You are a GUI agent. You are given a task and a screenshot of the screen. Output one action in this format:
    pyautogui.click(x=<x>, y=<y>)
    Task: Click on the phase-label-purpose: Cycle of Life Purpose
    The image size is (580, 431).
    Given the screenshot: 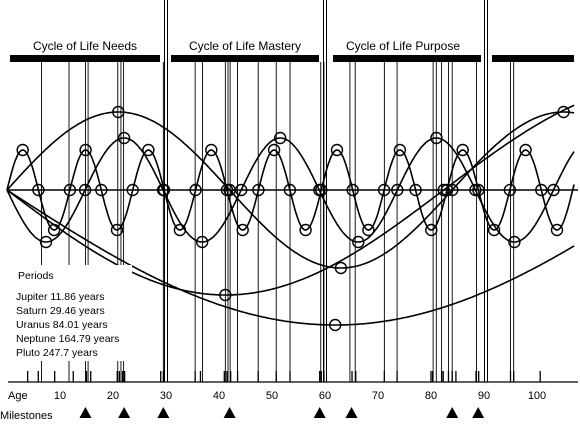 What is the action you would take?
    pyautogui.click(x=403, y=46)
    